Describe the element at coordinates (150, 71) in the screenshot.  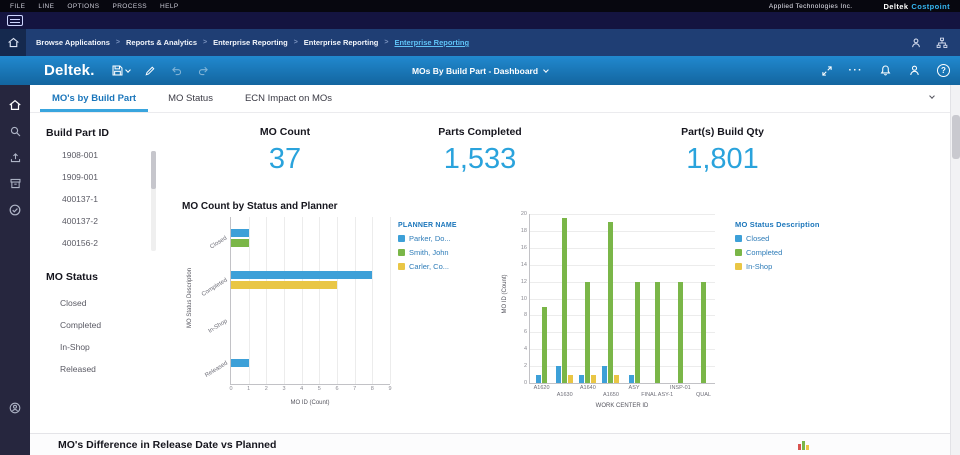
I see `edit-icon` at that location.